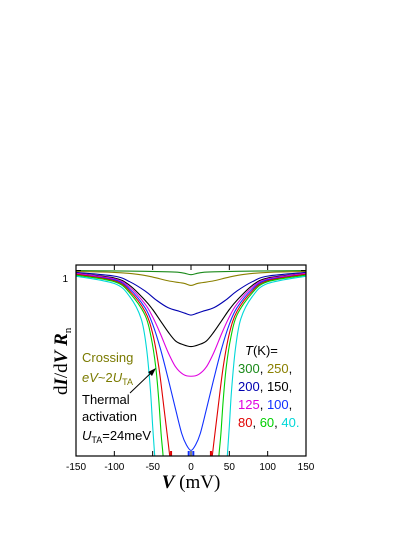  Describe the element at coordinates (107, 378) in the screenshot. I see `crossing-formula: eV~2UTA` at that location.